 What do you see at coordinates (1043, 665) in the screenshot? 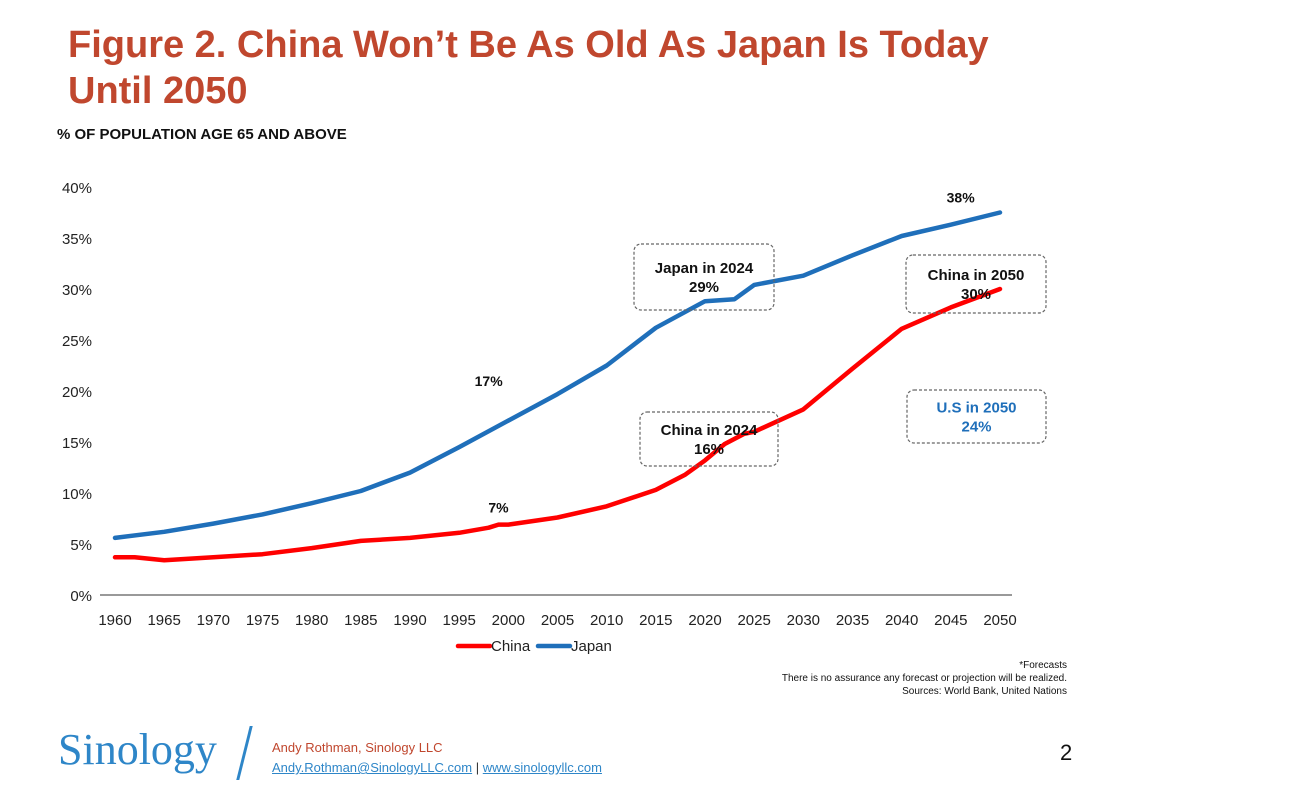
I see `forecasts-note: *Forecasts` at bounding box center [1043, 665].